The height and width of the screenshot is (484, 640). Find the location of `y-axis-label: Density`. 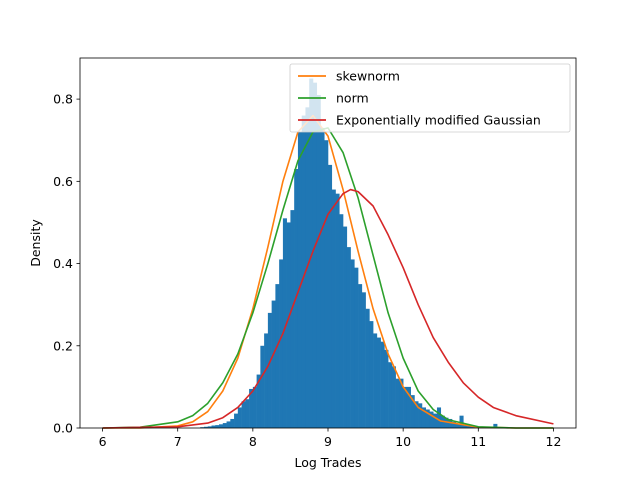

y-axis-label: Density is located at coordinates (35, 243).